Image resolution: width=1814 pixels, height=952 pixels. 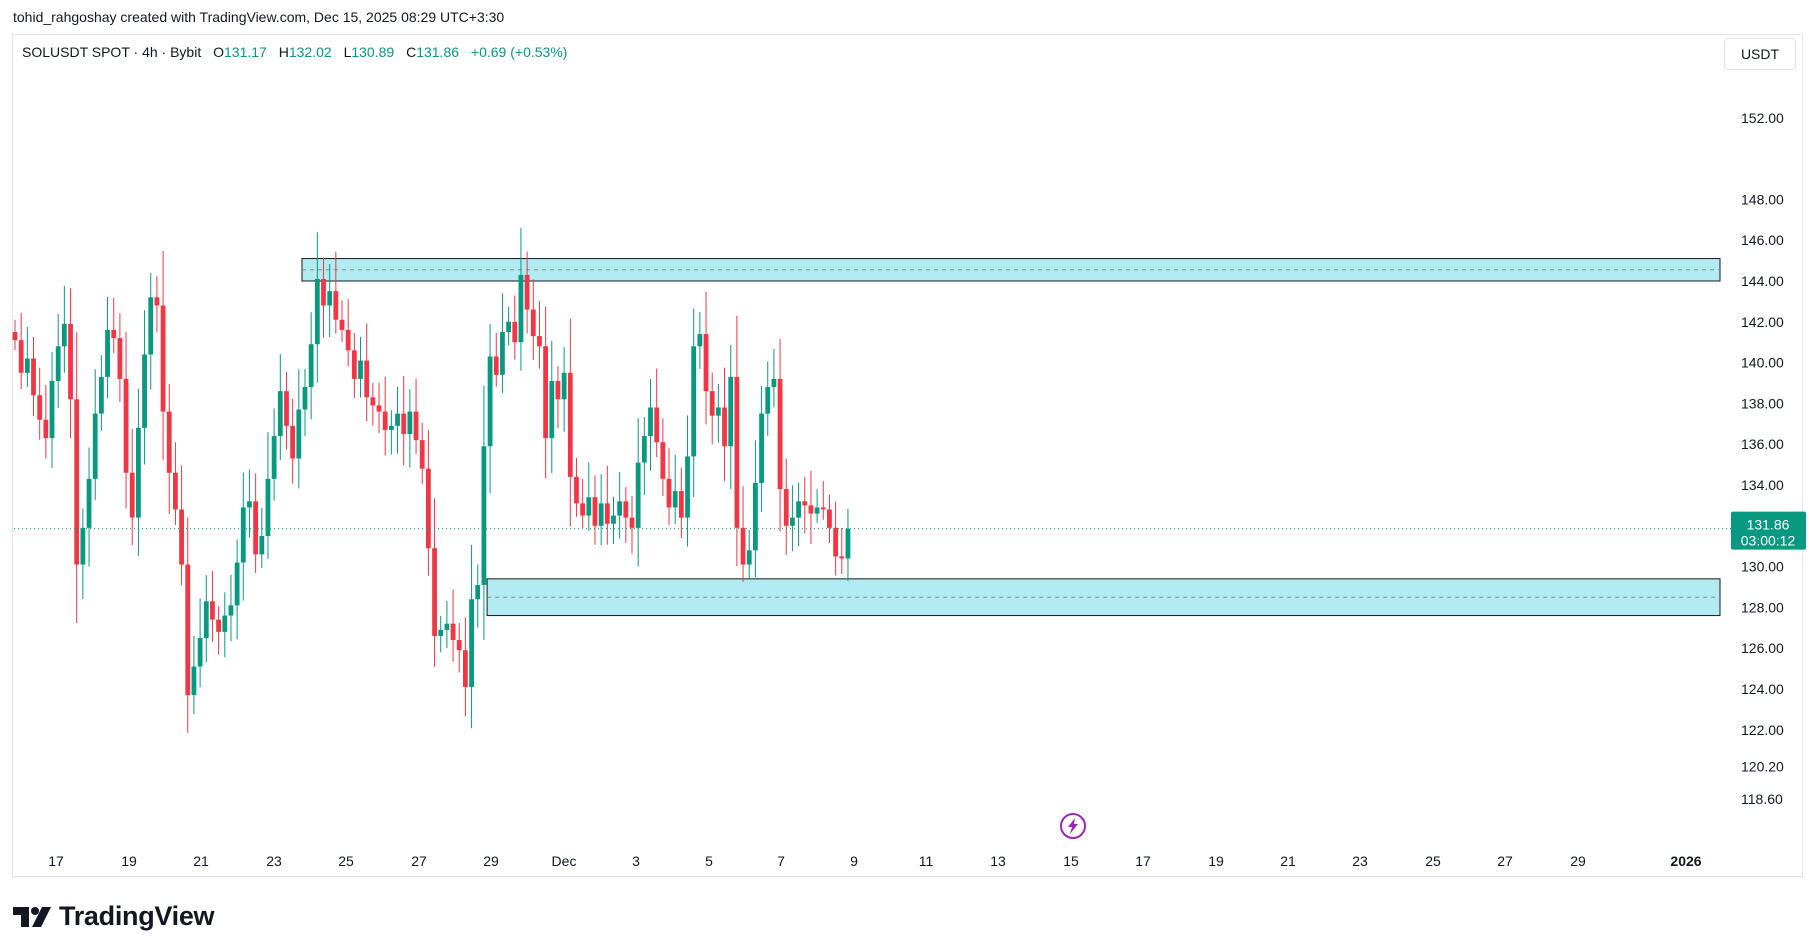 What do you see at coordinates (1011, 270) in the screenshot?
I see `resistance-zone` at bounding box center [1011, 270].